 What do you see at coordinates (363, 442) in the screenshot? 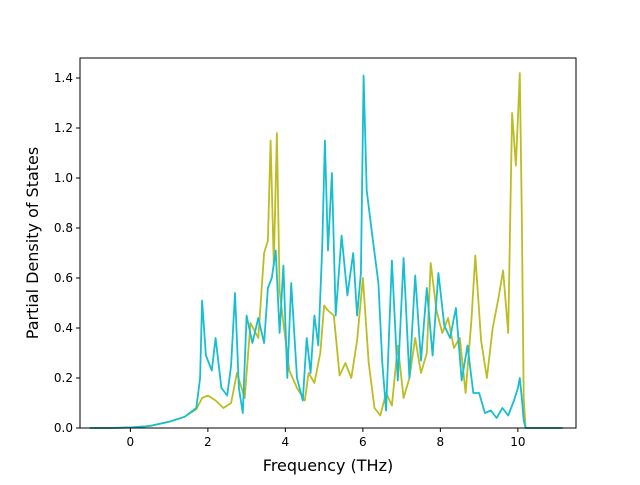
I see `x-tick-label: 6` at bounding box center [363, 442].